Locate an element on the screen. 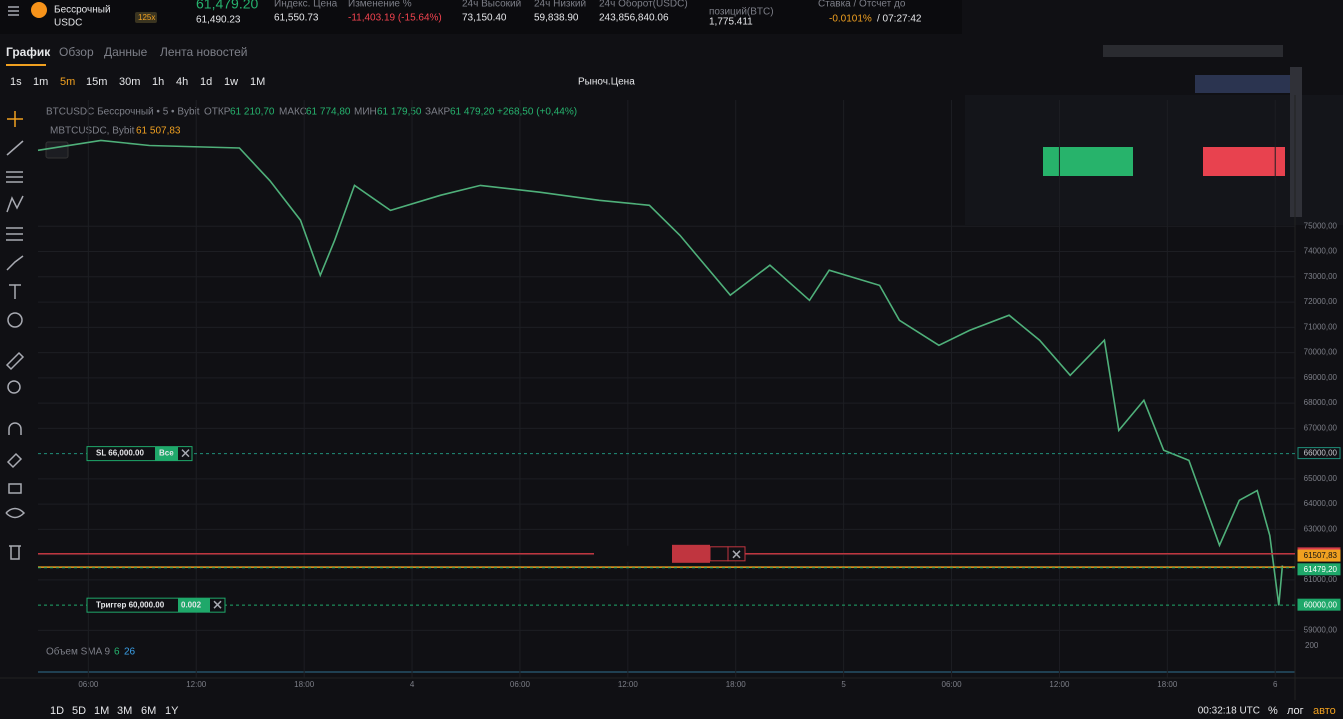 Image resolution: width=1343 pixels, height=719 pixels. scale-button: лог is located at coordinates (1295, 711).